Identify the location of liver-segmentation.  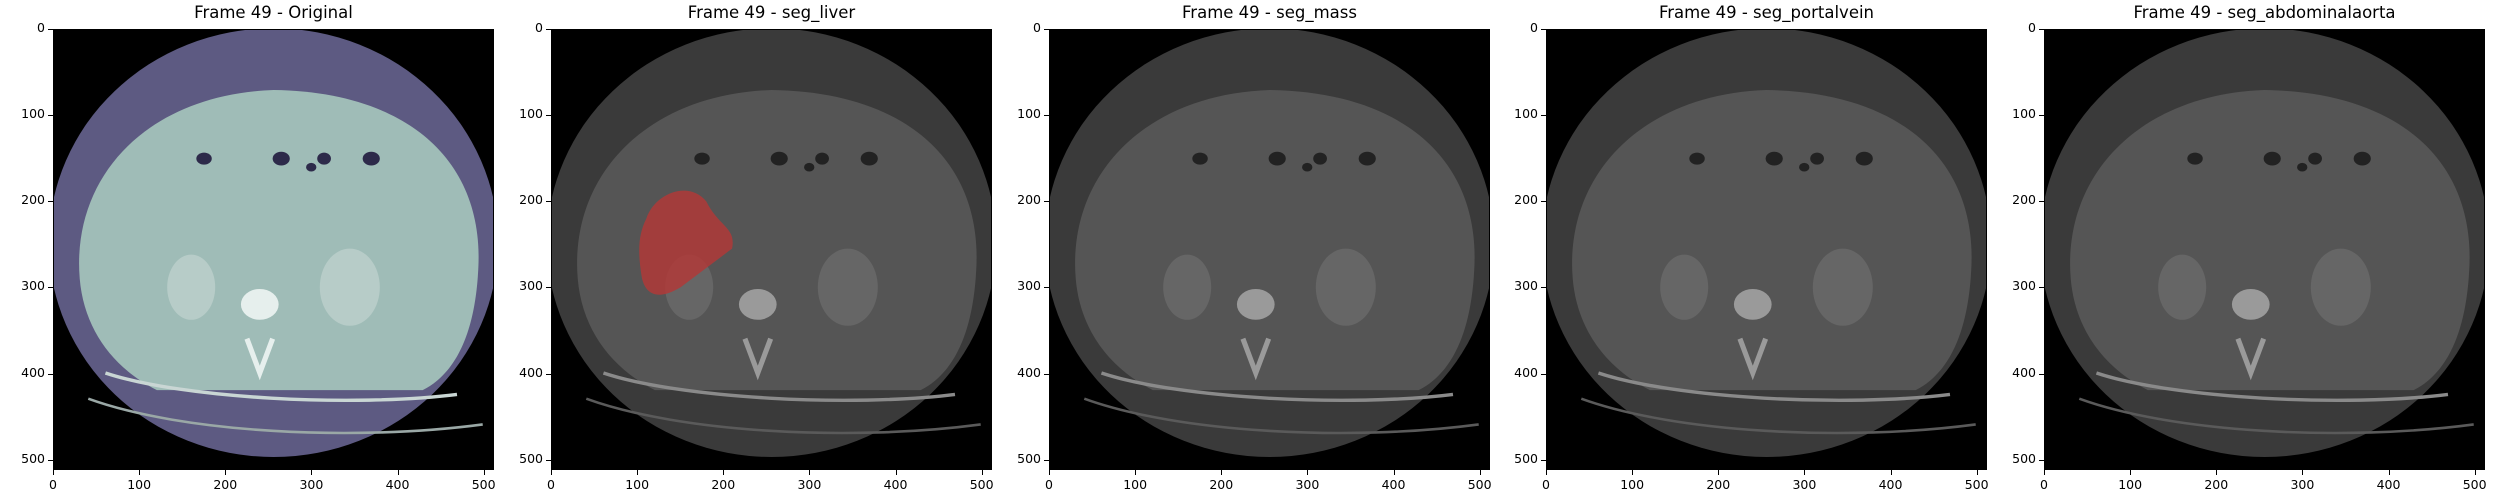
(686, 242).